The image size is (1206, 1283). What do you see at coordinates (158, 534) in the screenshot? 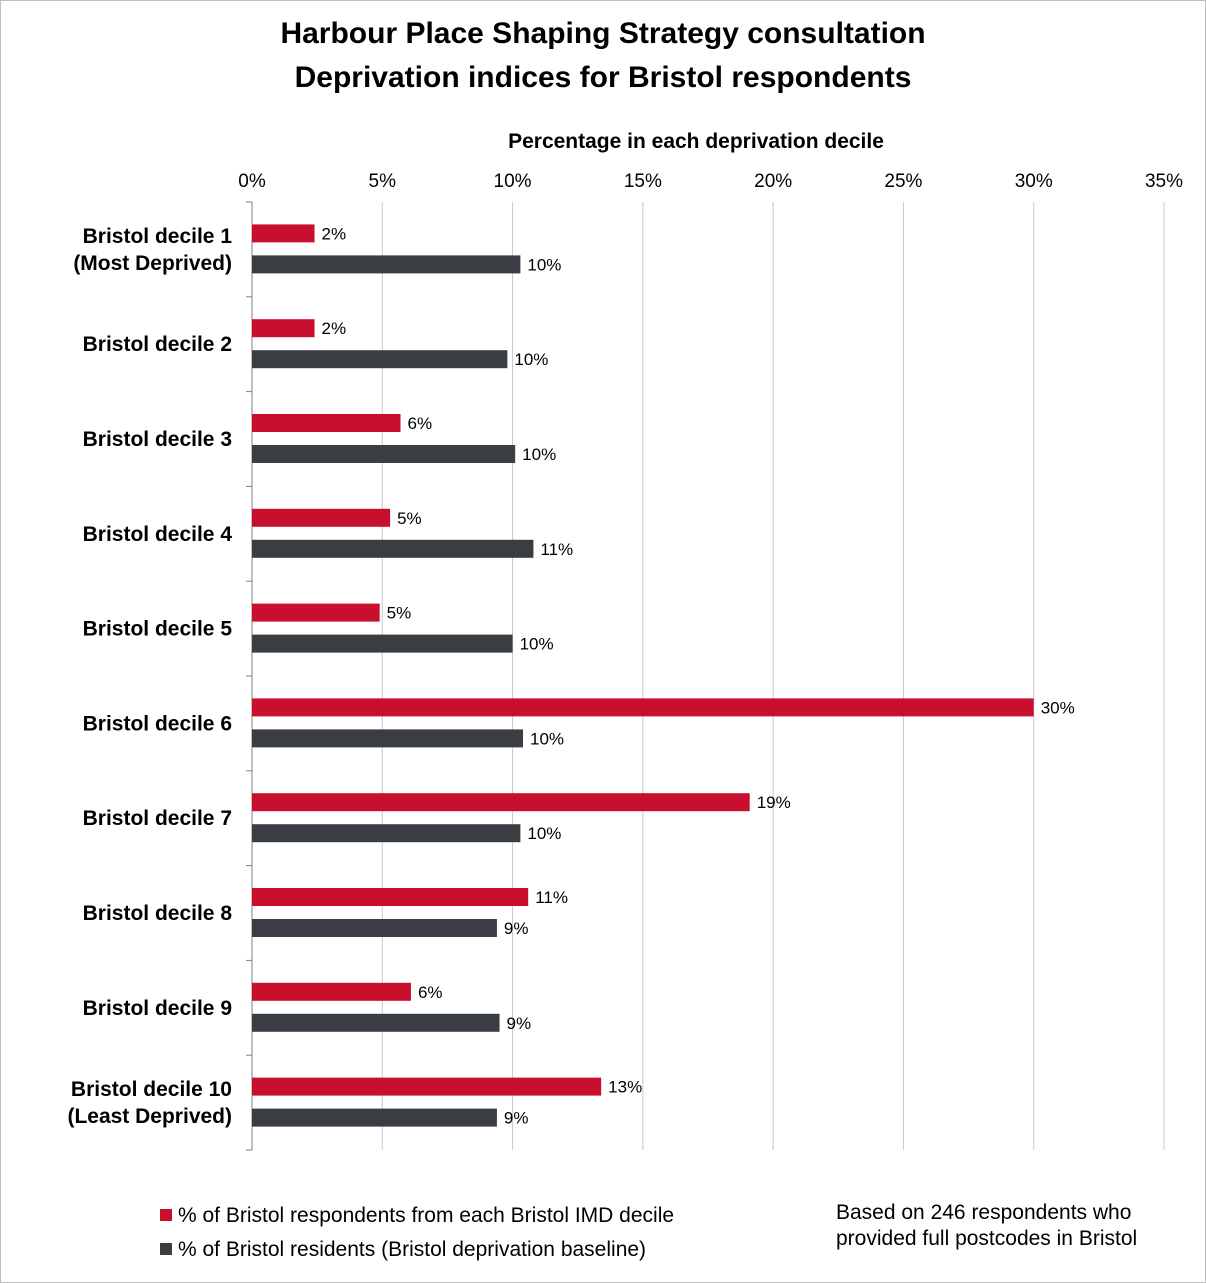
I see `category-label: Bristol decile 4` at bounding box center [158, 534].